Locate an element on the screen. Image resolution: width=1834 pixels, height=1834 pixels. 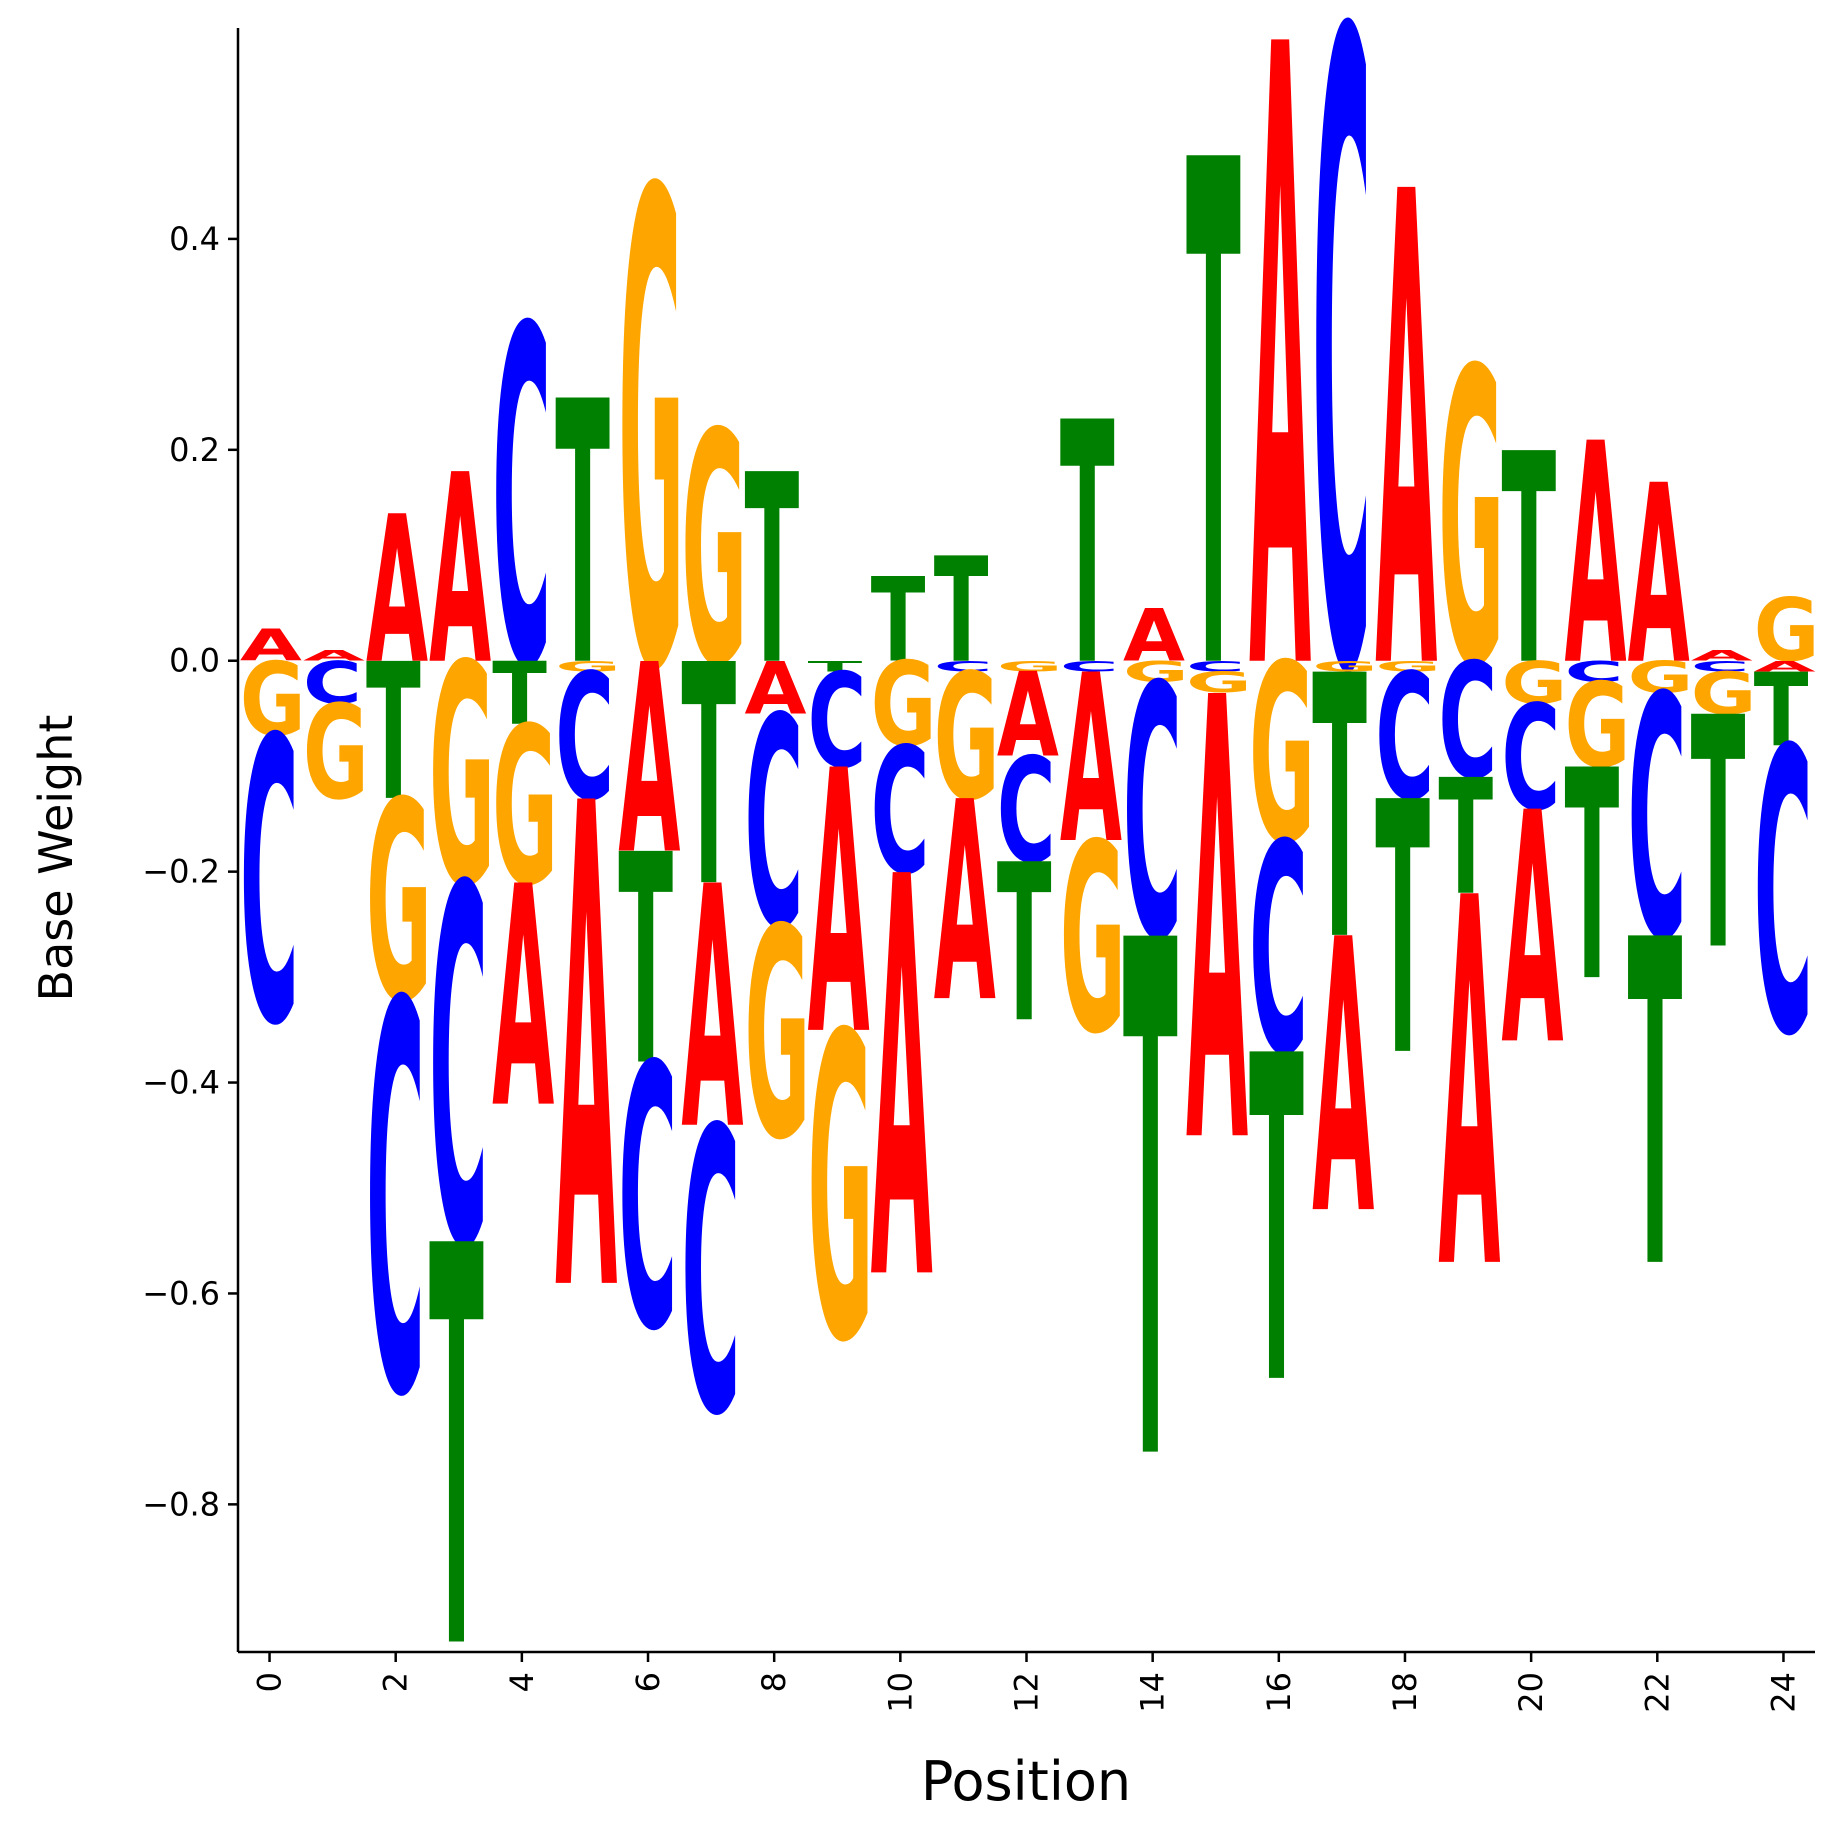
x-tick-label: 10 is located at coordinates (900, 1692).